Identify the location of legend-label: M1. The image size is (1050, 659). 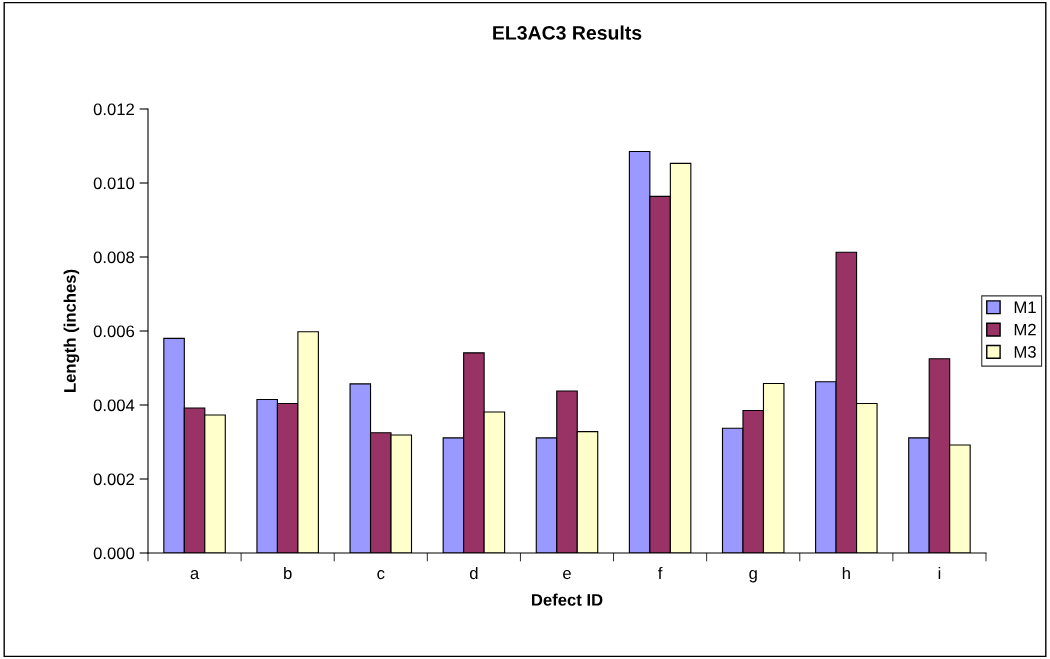
(1025, 307).